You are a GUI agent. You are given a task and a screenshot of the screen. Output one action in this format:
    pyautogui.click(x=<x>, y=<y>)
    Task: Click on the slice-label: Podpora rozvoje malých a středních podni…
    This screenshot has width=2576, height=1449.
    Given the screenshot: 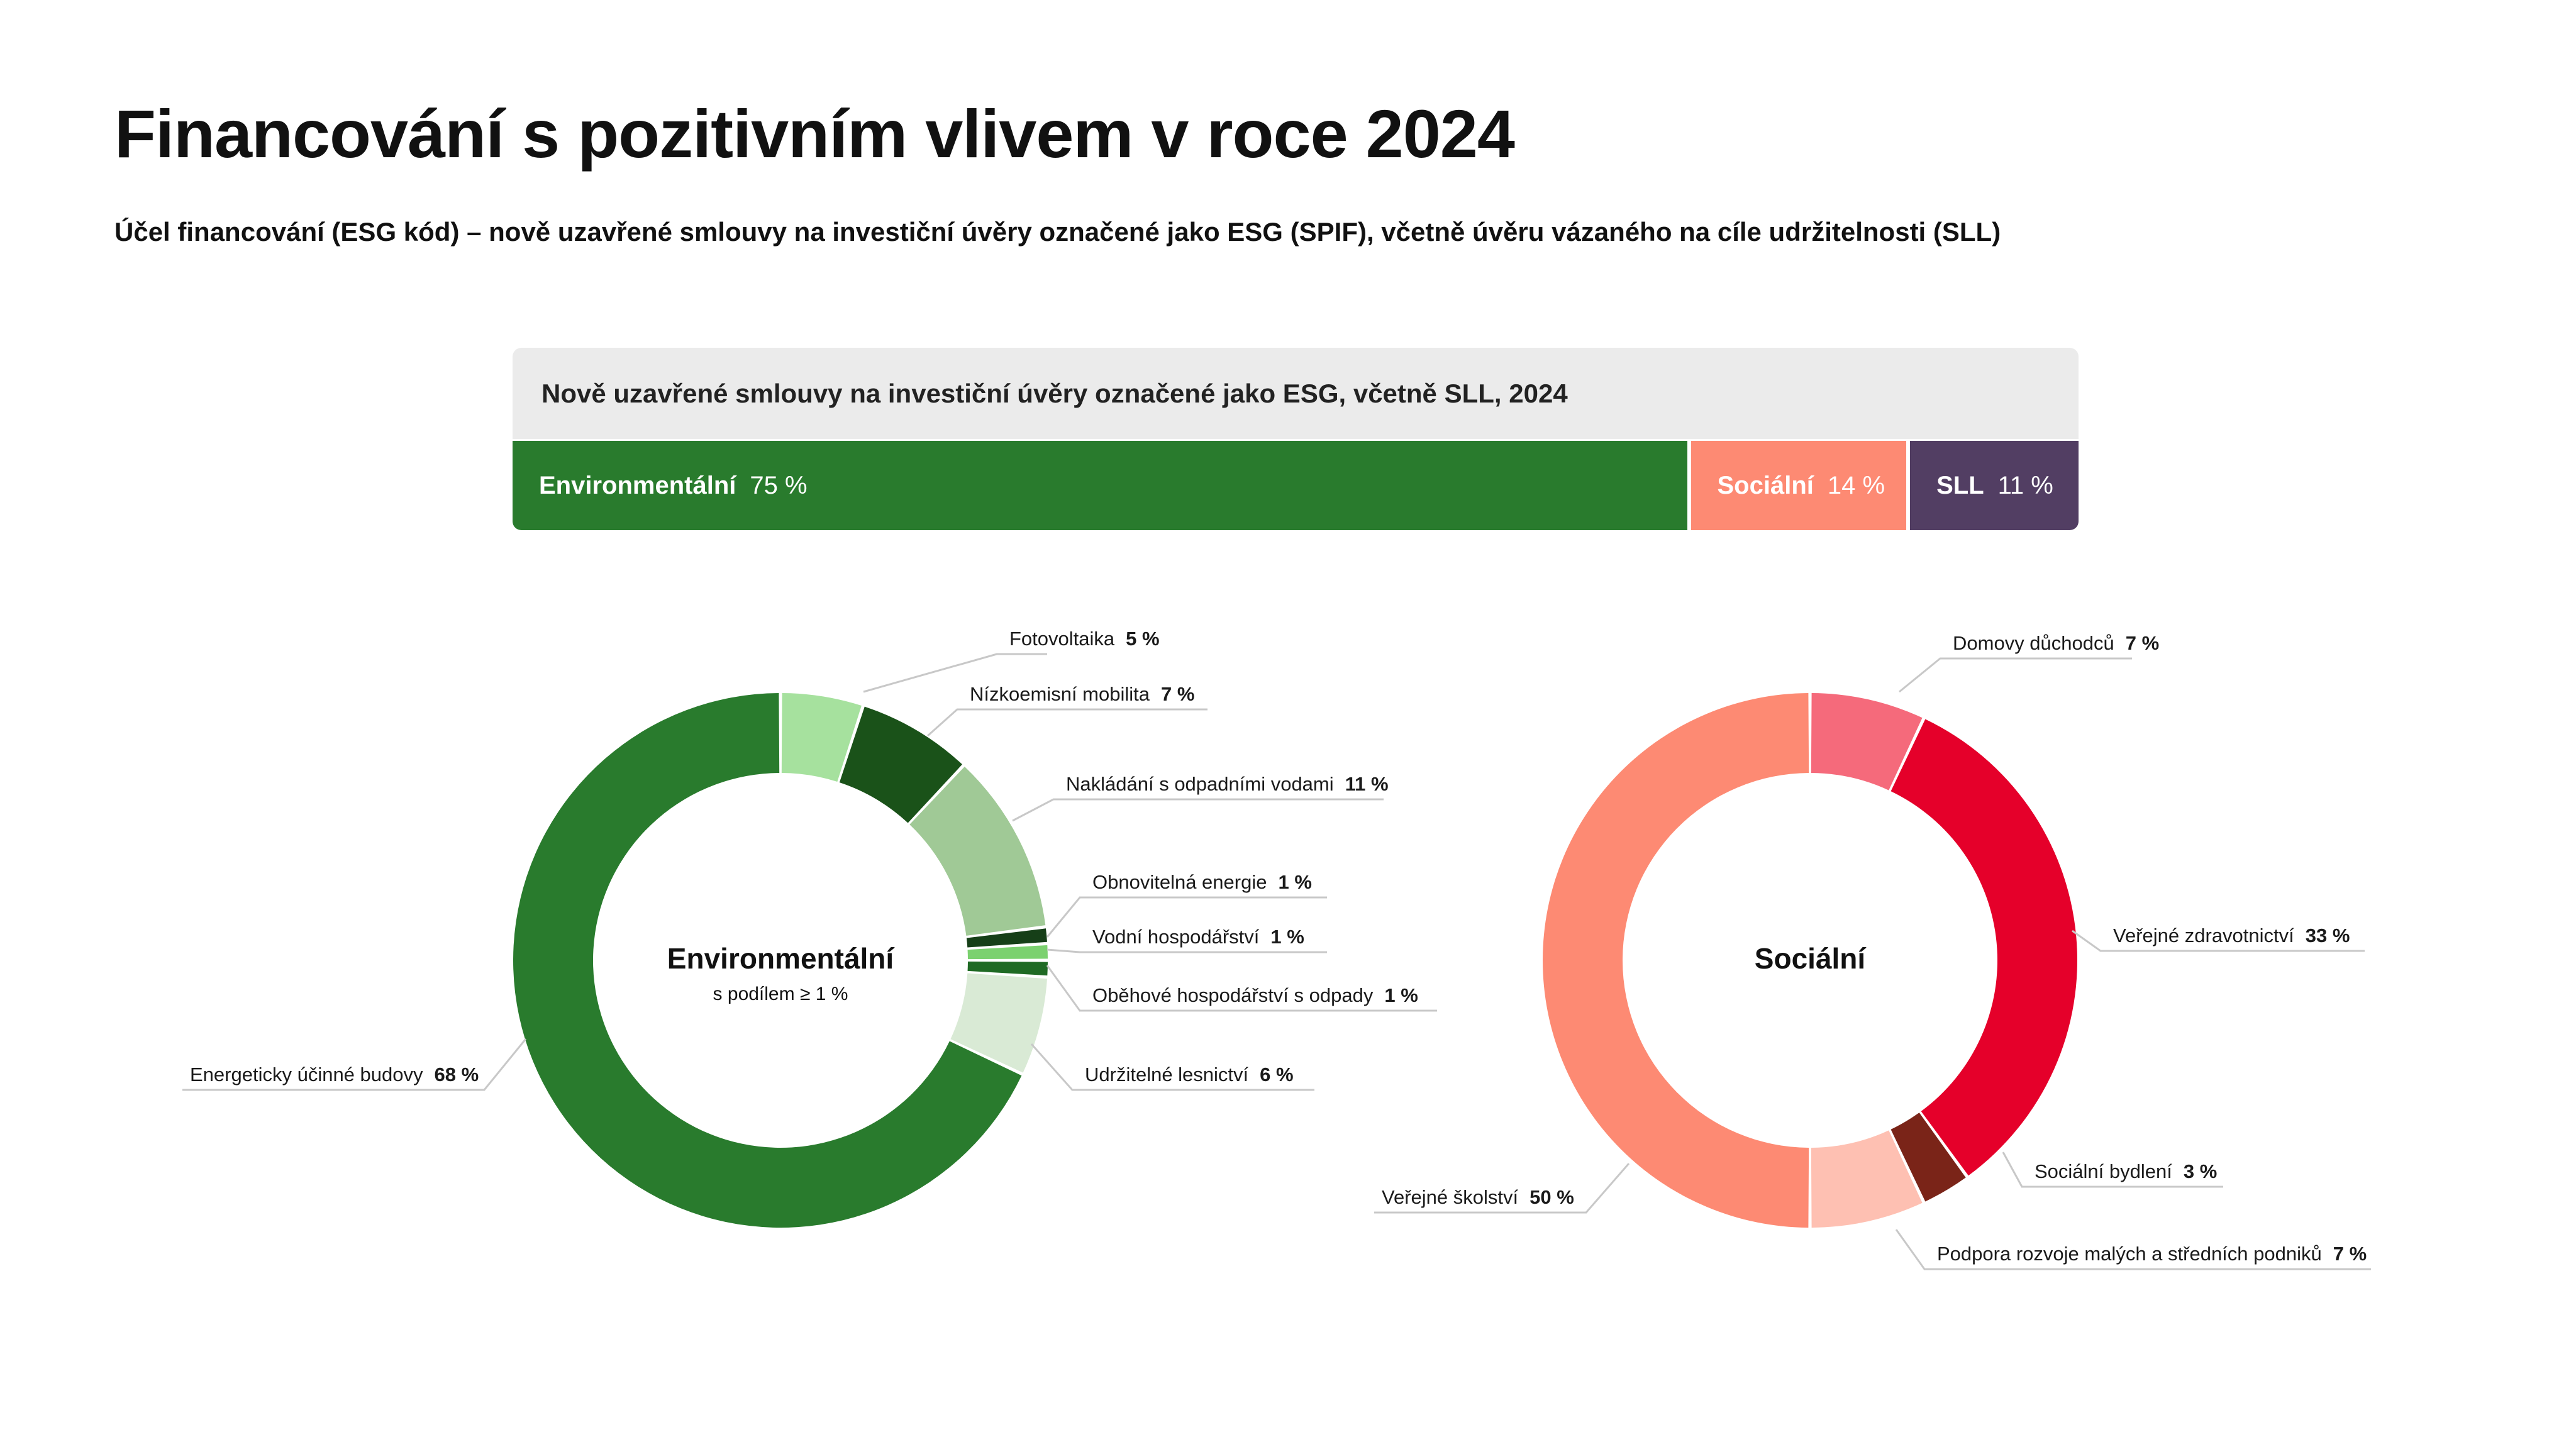 What is the action you would take?
    pyautogui.click(x=2152, y=1254)
    